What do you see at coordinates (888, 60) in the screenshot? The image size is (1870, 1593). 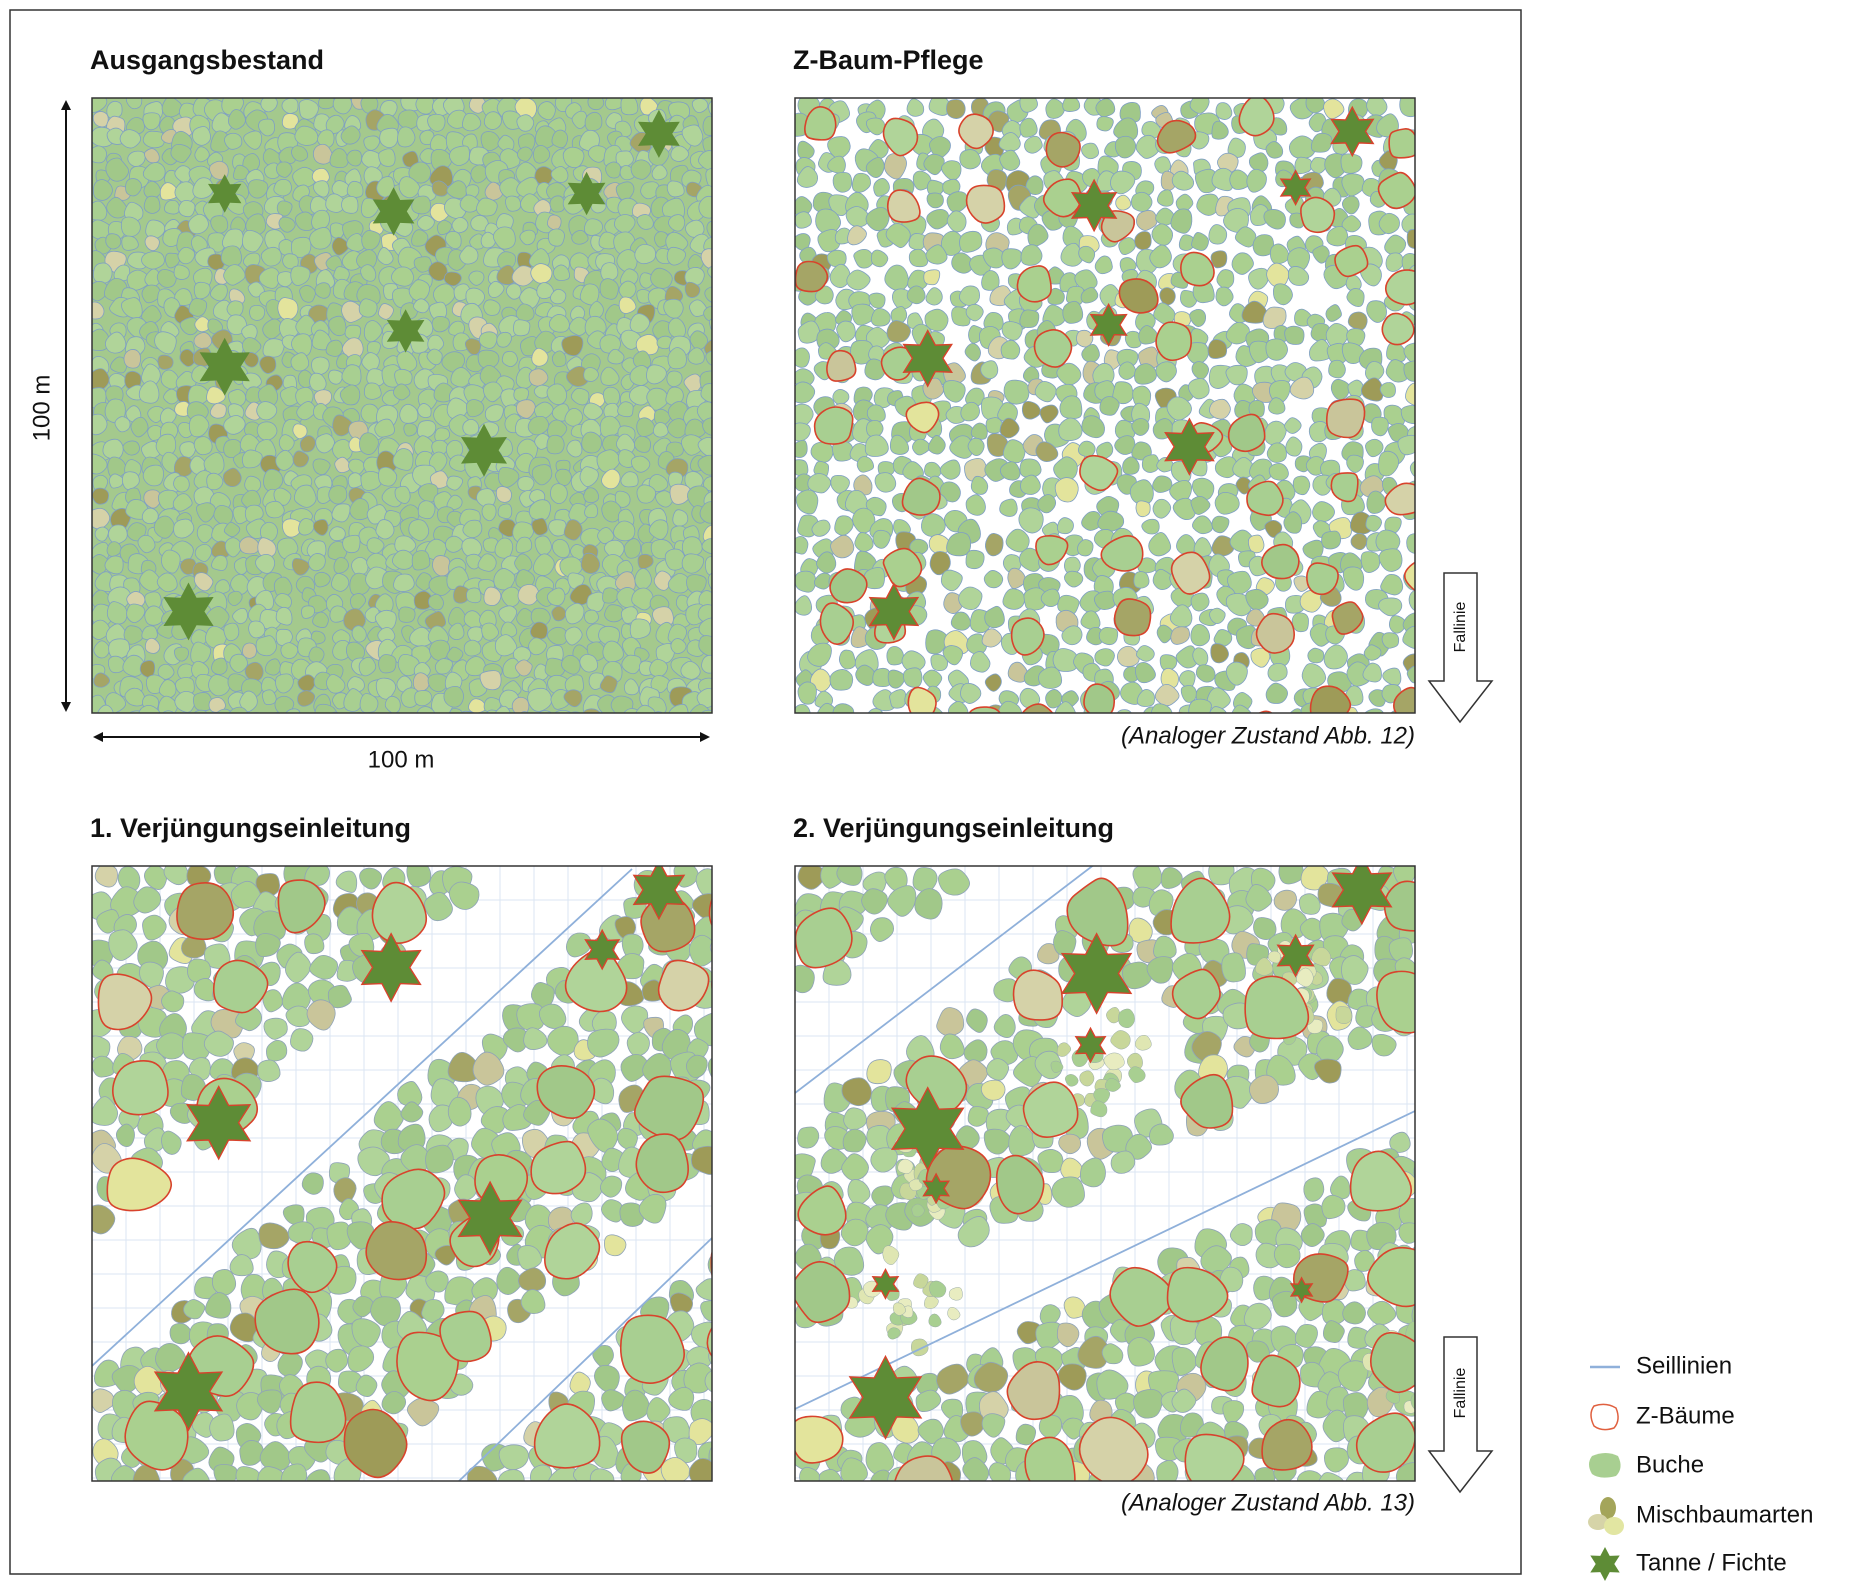 I see `panel-title: Z-Baum-Pflege` at bounding box center [888, 60].